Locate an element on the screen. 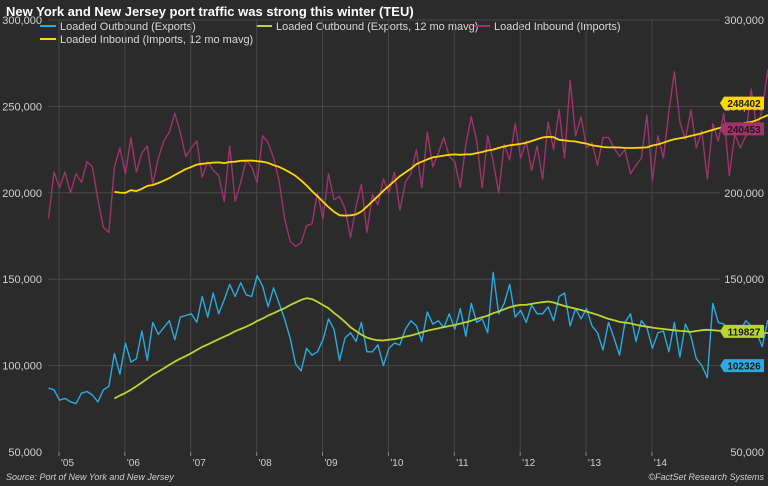  x-tick-label: '07 is located at coordinates (199, 463).